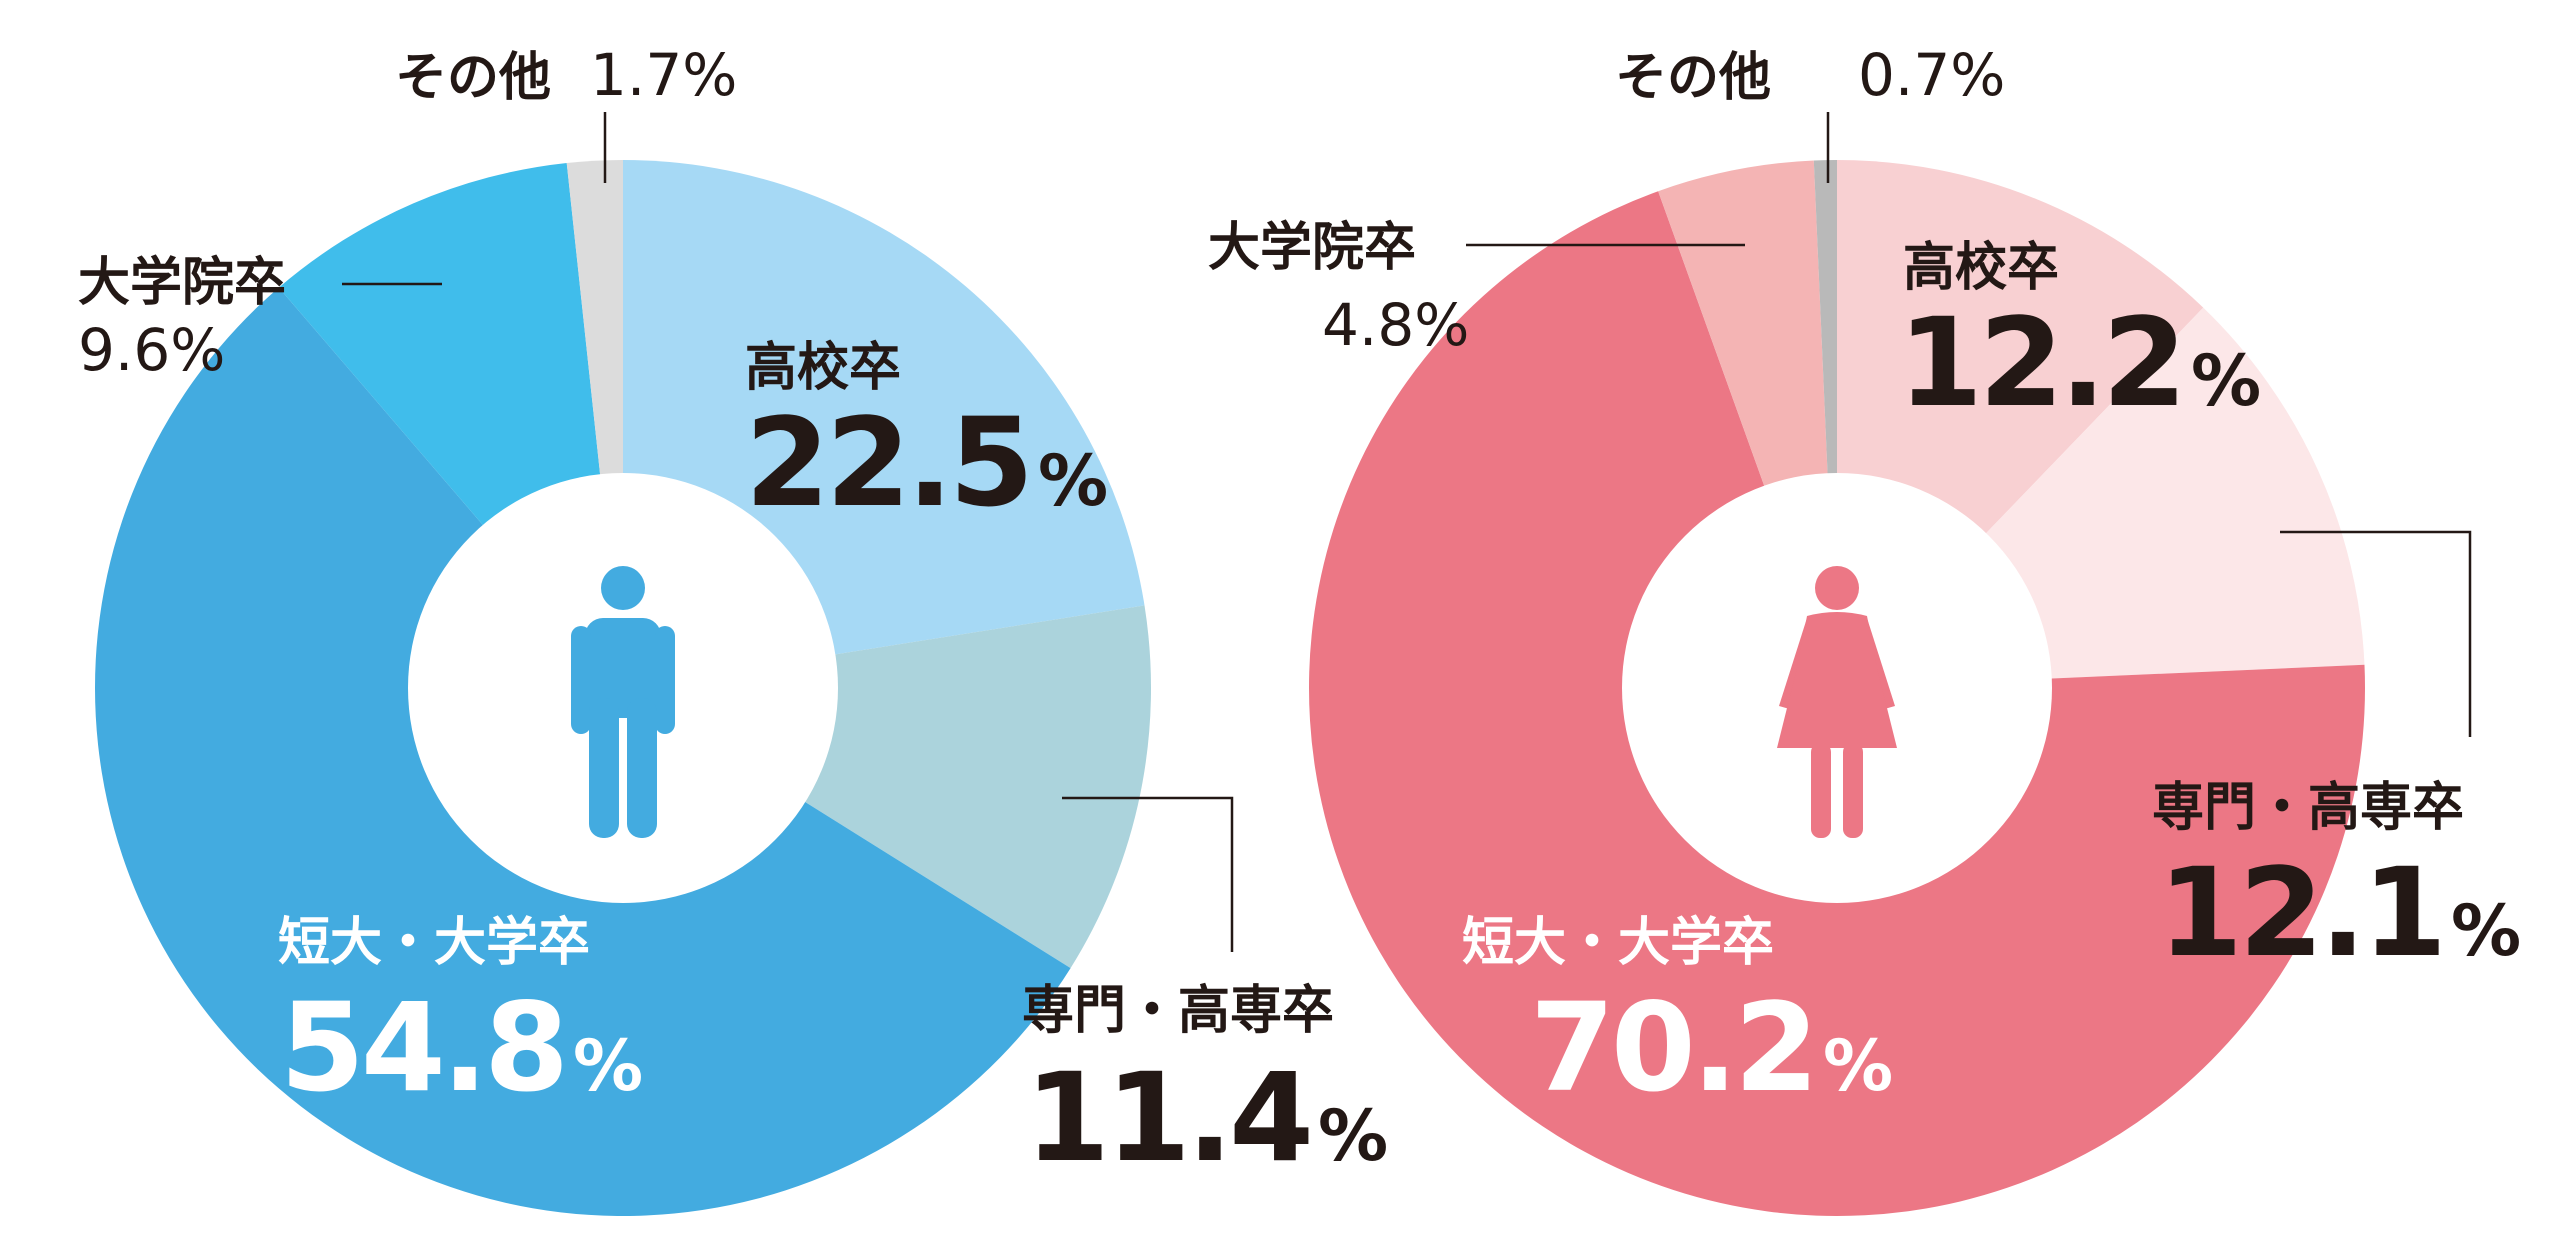 The image size is (2560, 1246). What do you see at coordinates (1710, 1048) in the screenshot?
I see `female-label-univ-value: 70.2%` at bounding box center [1710, 1048].